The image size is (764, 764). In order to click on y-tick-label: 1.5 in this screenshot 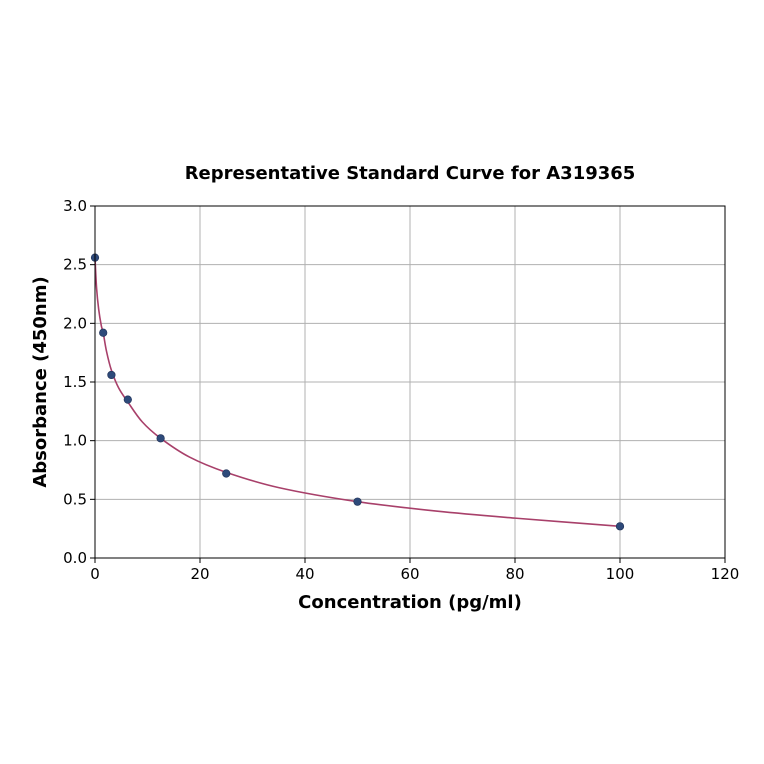, I will do `click(75, 382)`.